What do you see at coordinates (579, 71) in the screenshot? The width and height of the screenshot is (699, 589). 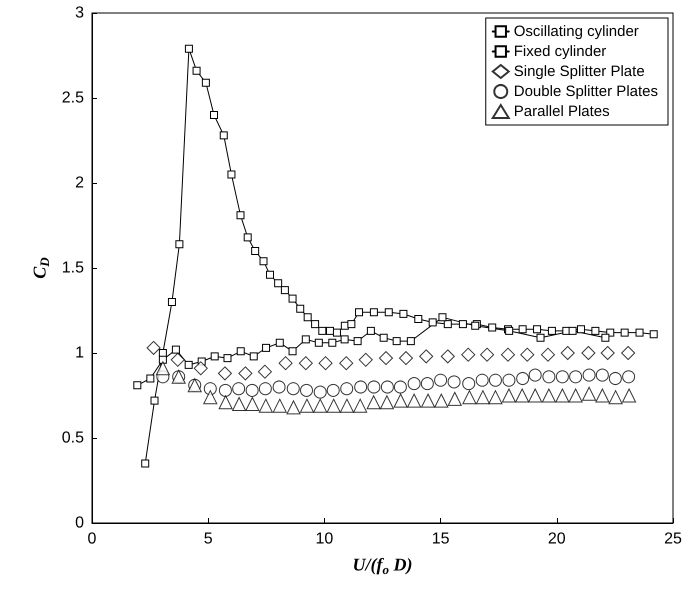 I see `legend-label: Single Splitter Plate` at bounding box center [579, 71].